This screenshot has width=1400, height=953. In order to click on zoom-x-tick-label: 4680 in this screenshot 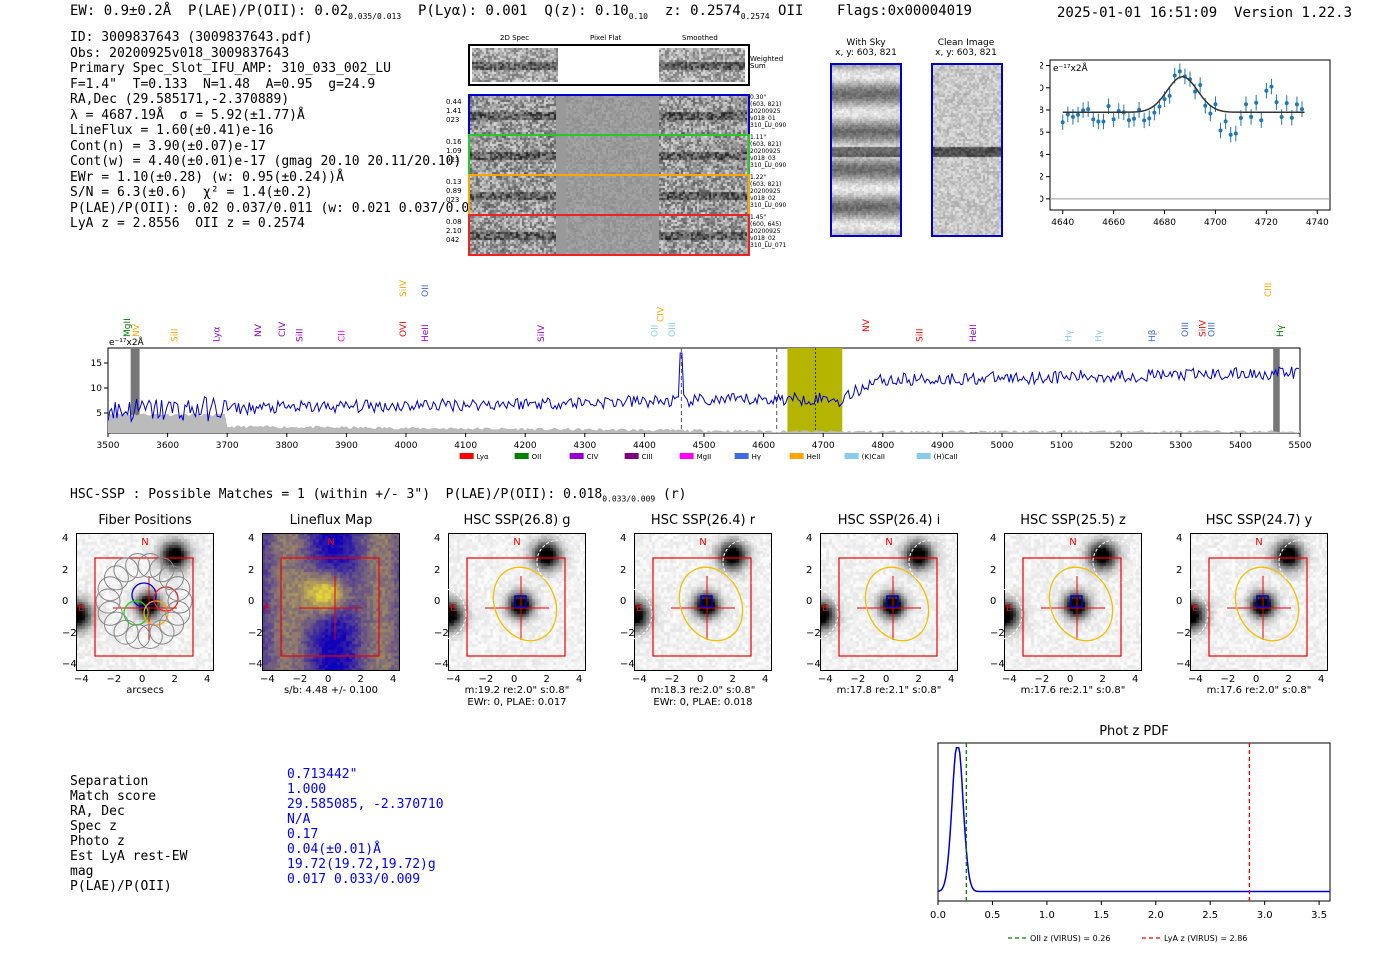, I will do `click(1164, 223)`.